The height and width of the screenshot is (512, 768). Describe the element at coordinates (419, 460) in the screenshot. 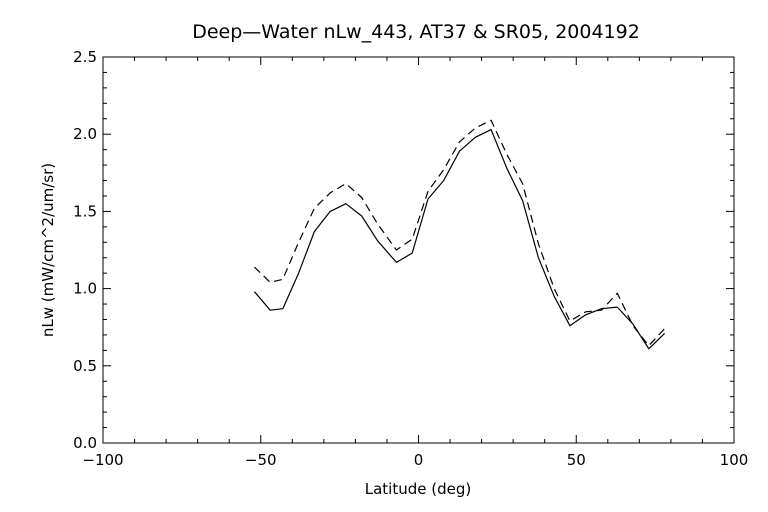

I see `x-tick-label: 0` at that location.